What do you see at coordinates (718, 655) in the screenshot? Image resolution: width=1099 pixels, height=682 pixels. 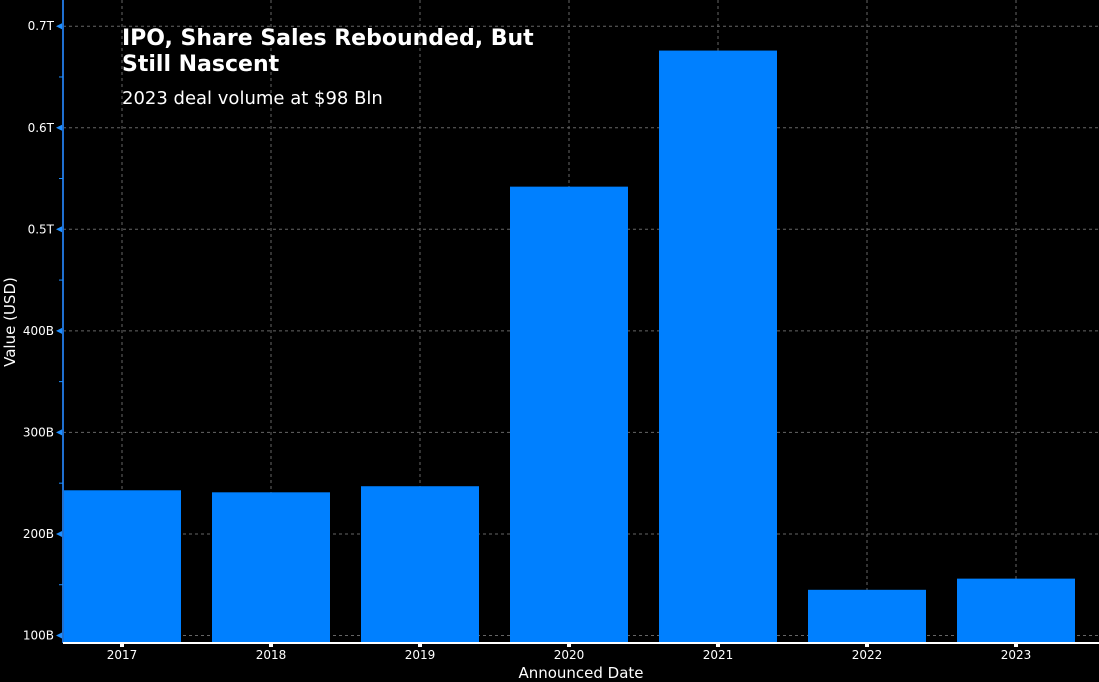 I see `x-tick-label: 2021` at bounding box center [718, 655].